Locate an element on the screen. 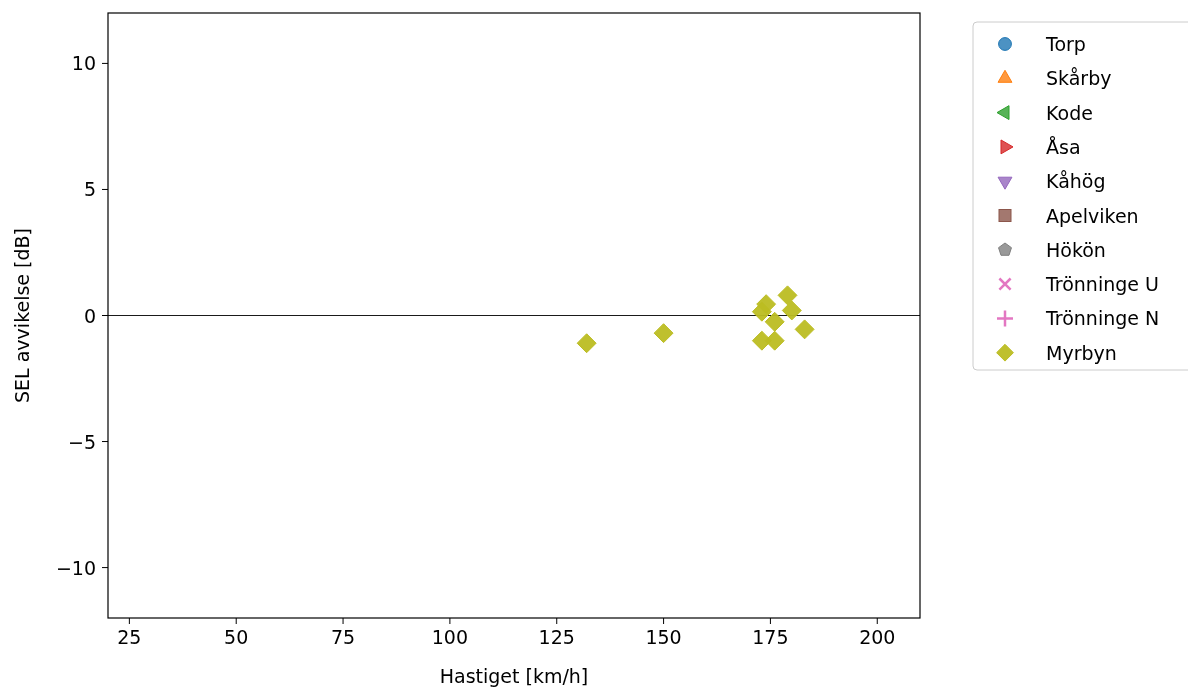 This screenshot has width=1188, height=689. y-tick-label: 0 is located at coordinates (89, 315).